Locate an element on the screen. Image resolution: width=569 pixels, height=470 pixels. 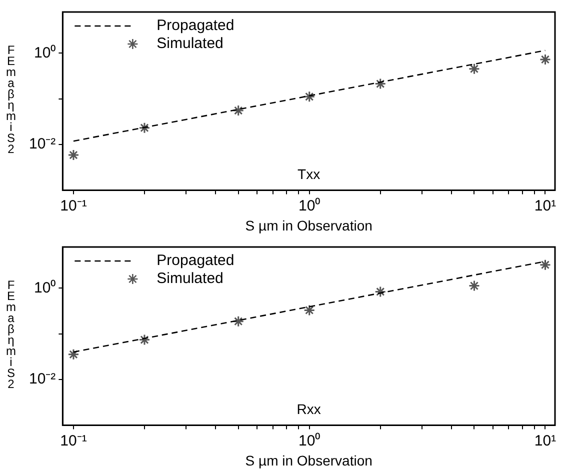
annotation: Rxx is located at coordinates (308, 409).